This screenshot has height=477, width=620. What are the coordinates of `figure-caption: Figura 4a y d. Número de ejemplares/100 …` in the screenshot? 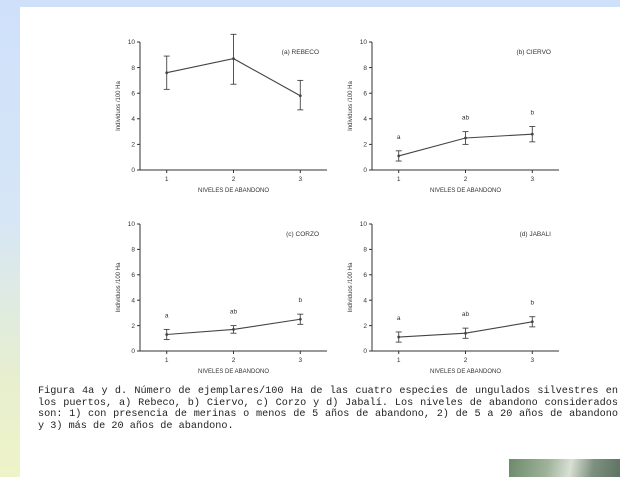 It's located at (328, 409).